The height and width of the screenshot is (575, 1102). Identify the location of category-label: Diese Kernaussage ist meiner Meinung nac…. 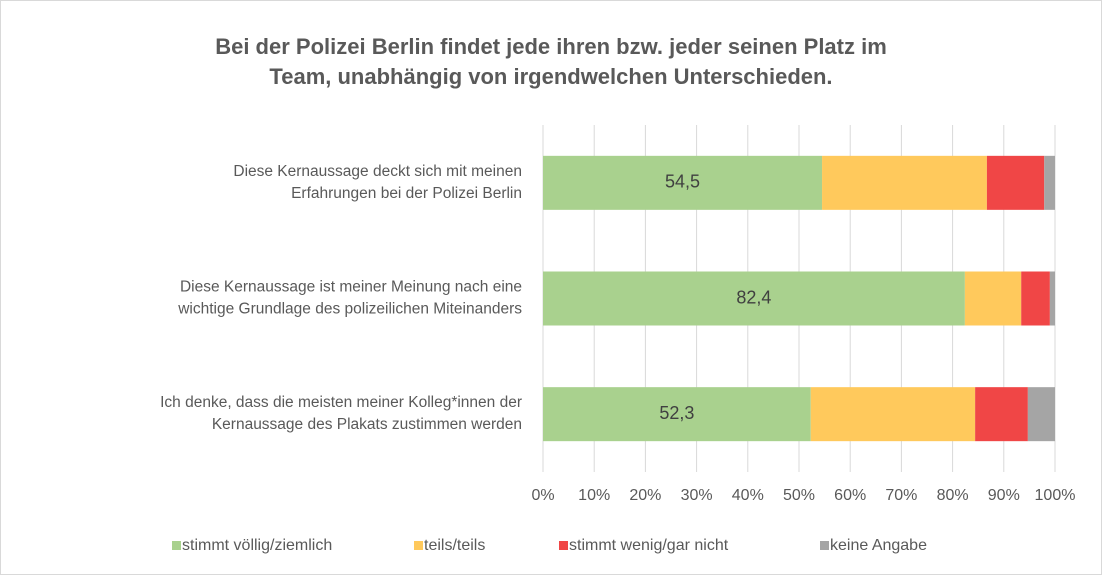
(349, 298).